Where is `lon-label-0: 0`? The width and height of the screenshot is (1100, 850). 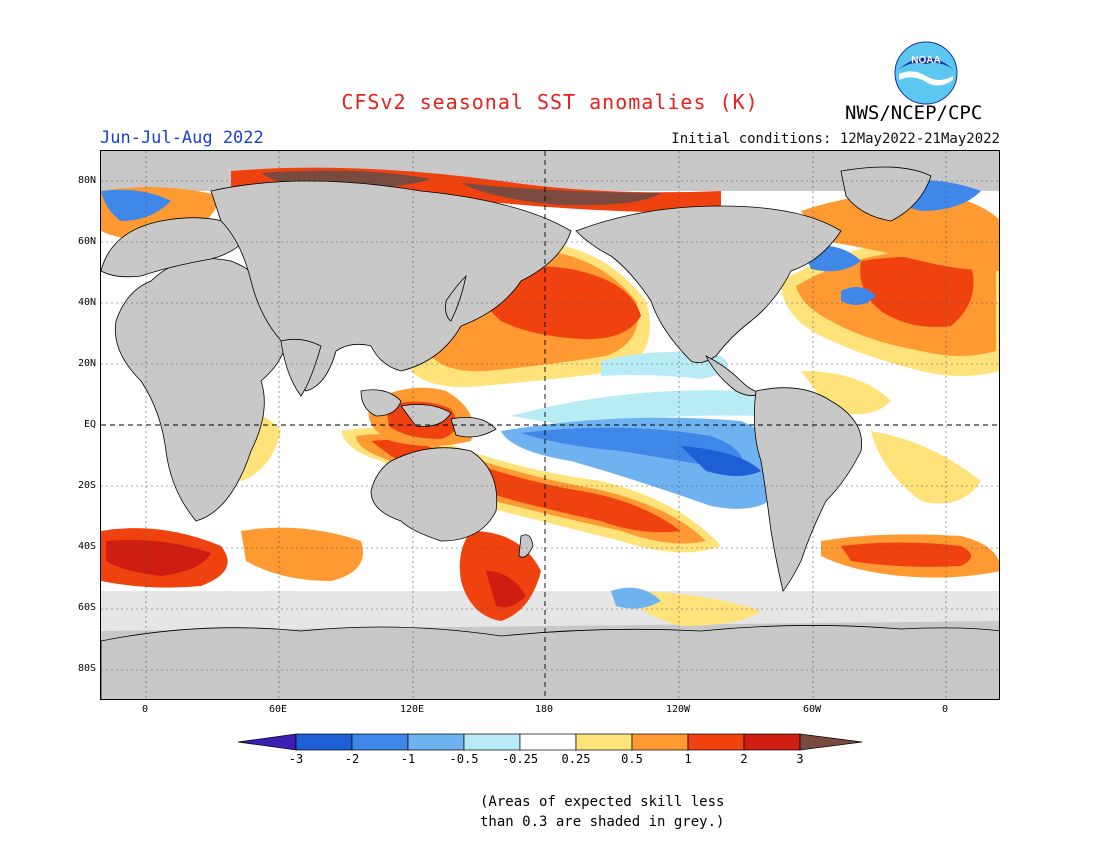
lon-label-0: 0 is located at coordinates (145, 709).